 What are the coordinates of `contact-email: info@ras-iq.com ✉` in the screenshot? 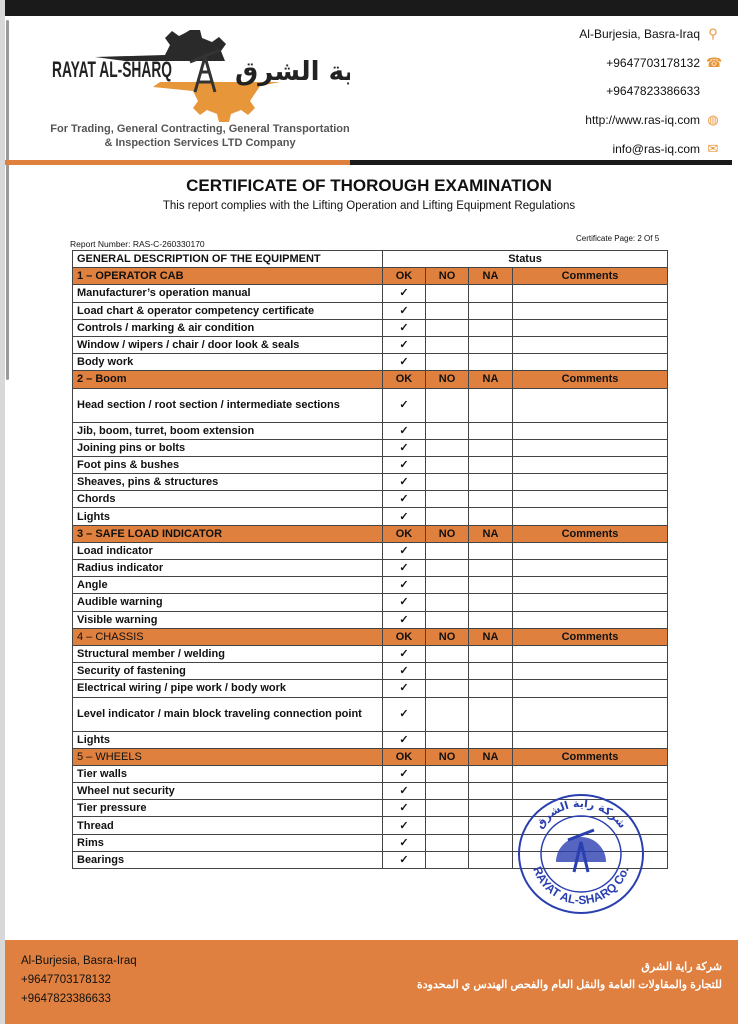 It's located at (649, 148).